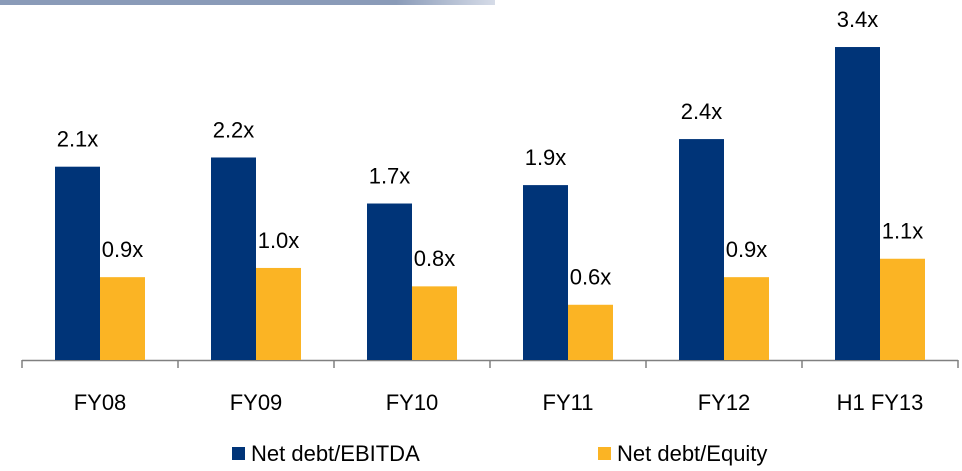 The width and height of the screenshot is (962, 471). I want to click on x-tick-label: FY11, so click(568, 402).